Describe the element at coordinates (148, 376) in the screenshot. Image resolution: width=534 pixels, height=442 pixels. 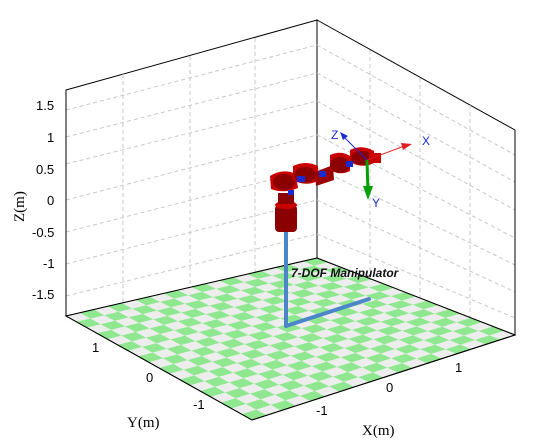
I see `y-axis-ticks: 1 0 -1` at that location.